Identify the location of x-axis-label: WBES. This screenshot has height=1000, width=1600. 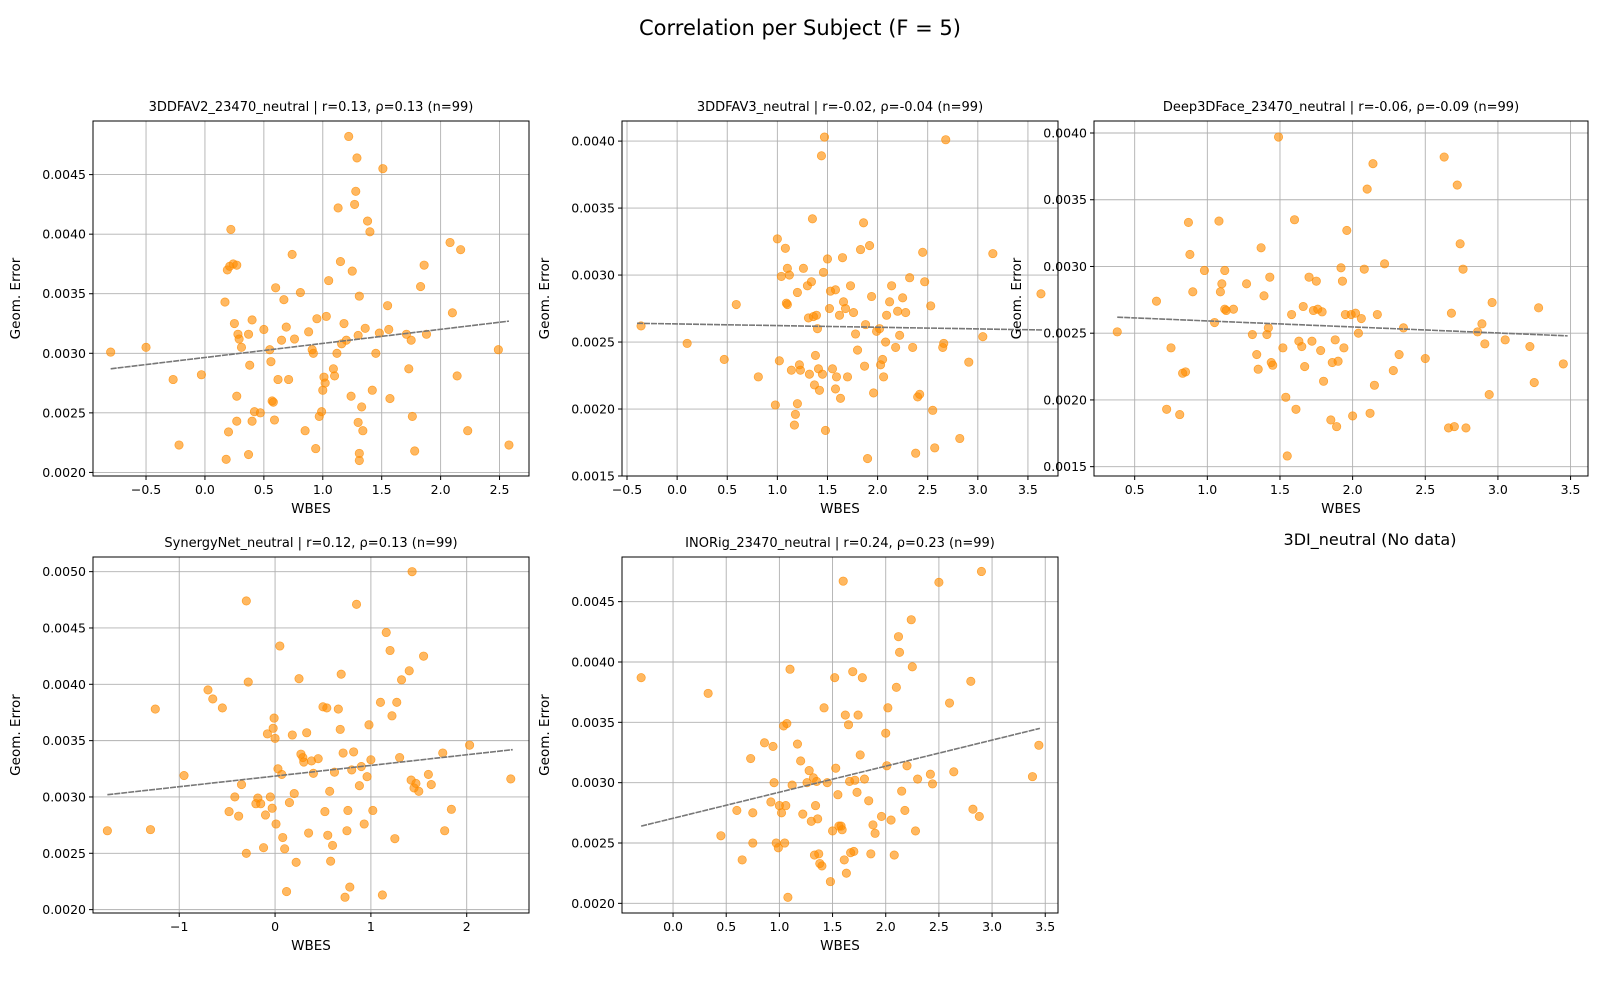
(311, 509).